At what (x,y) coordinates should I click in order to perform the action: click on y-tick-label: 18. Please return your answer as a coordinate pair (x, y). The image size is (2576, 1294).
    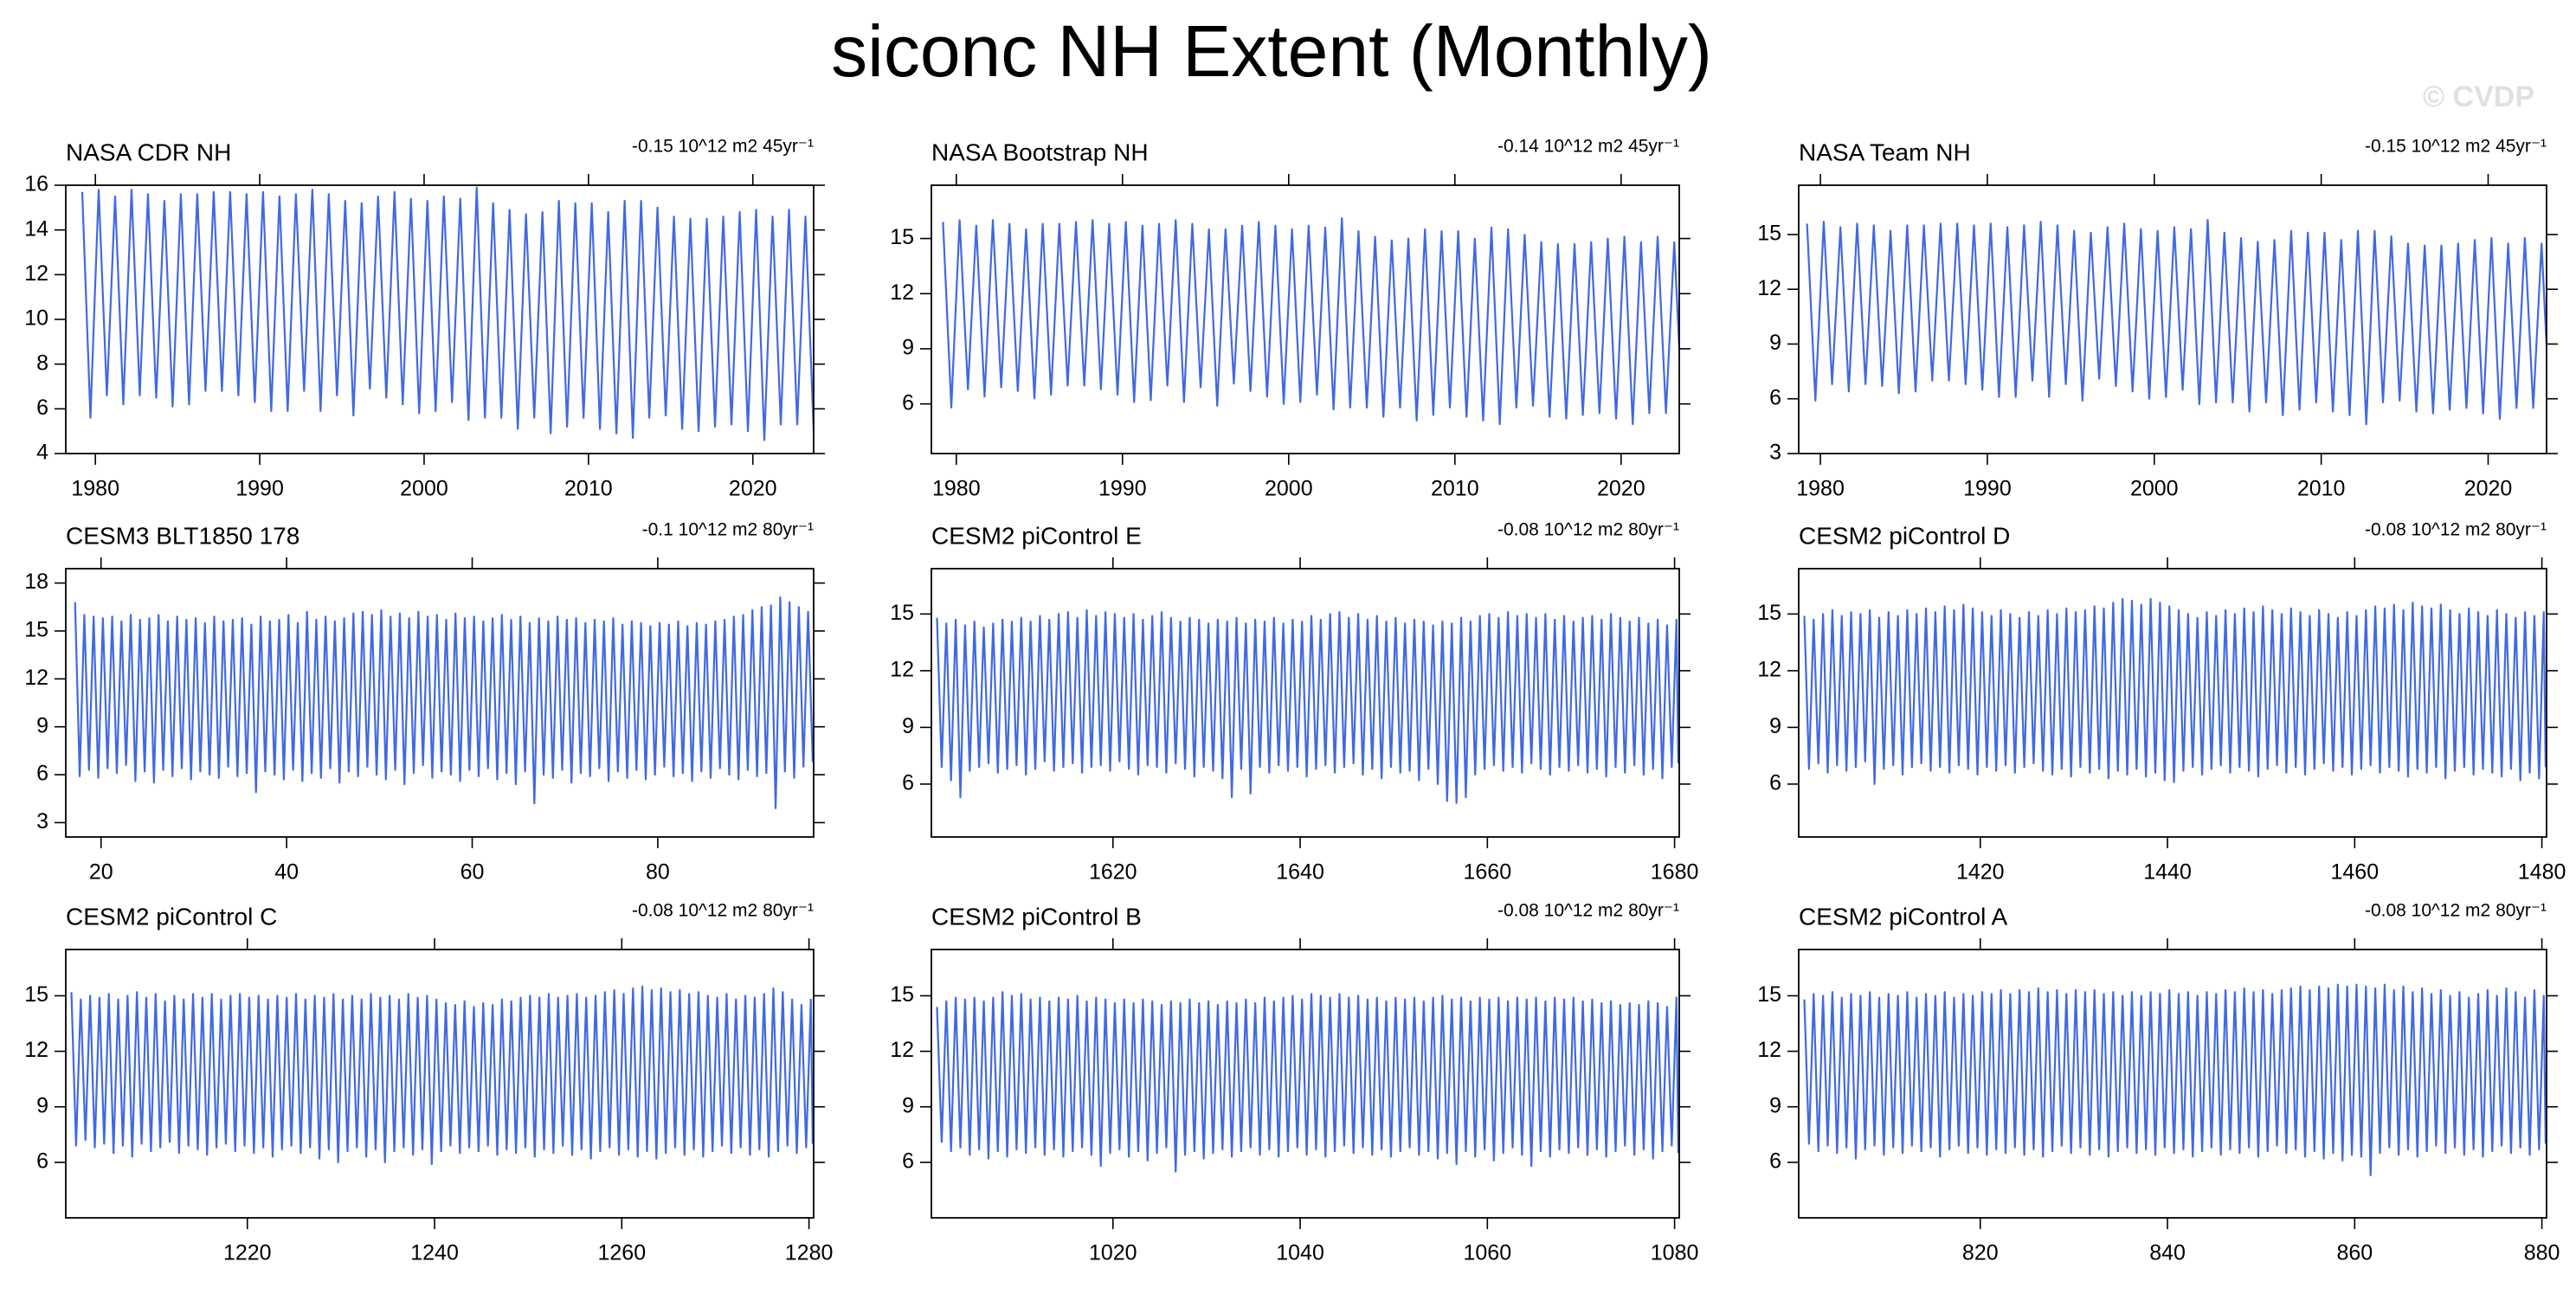
    Looking at the image, I should click on (36, 582).